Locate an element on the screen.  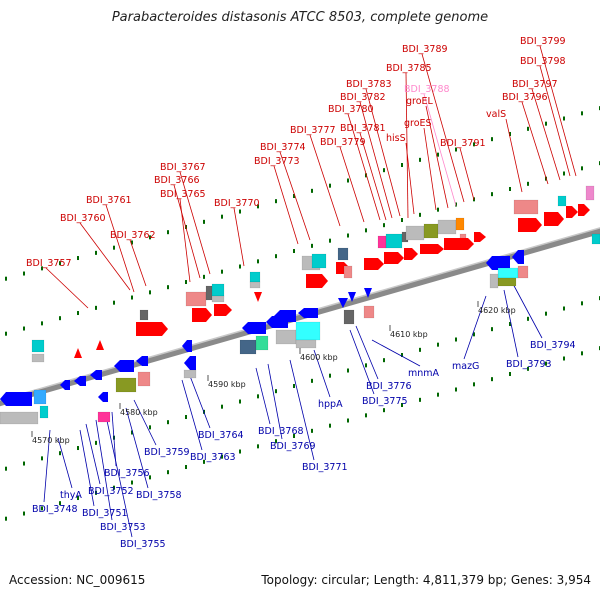
gene-label-mnma: mnmA is located at coordinates (424, 373).